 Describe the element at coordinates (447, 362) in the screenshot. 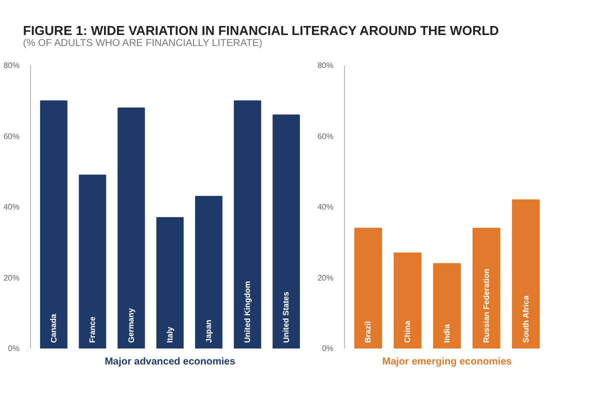

I see `x-axis-title: Major emerging economies` at that location.